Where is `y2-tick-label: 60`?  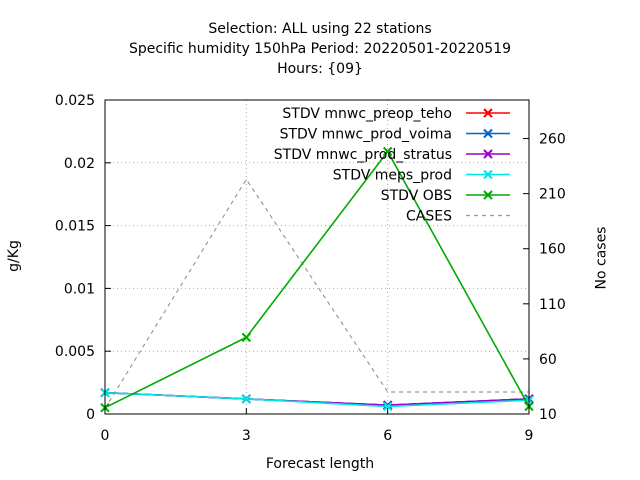 y2-tick-label: 60 is located at coordinates (548, 360).